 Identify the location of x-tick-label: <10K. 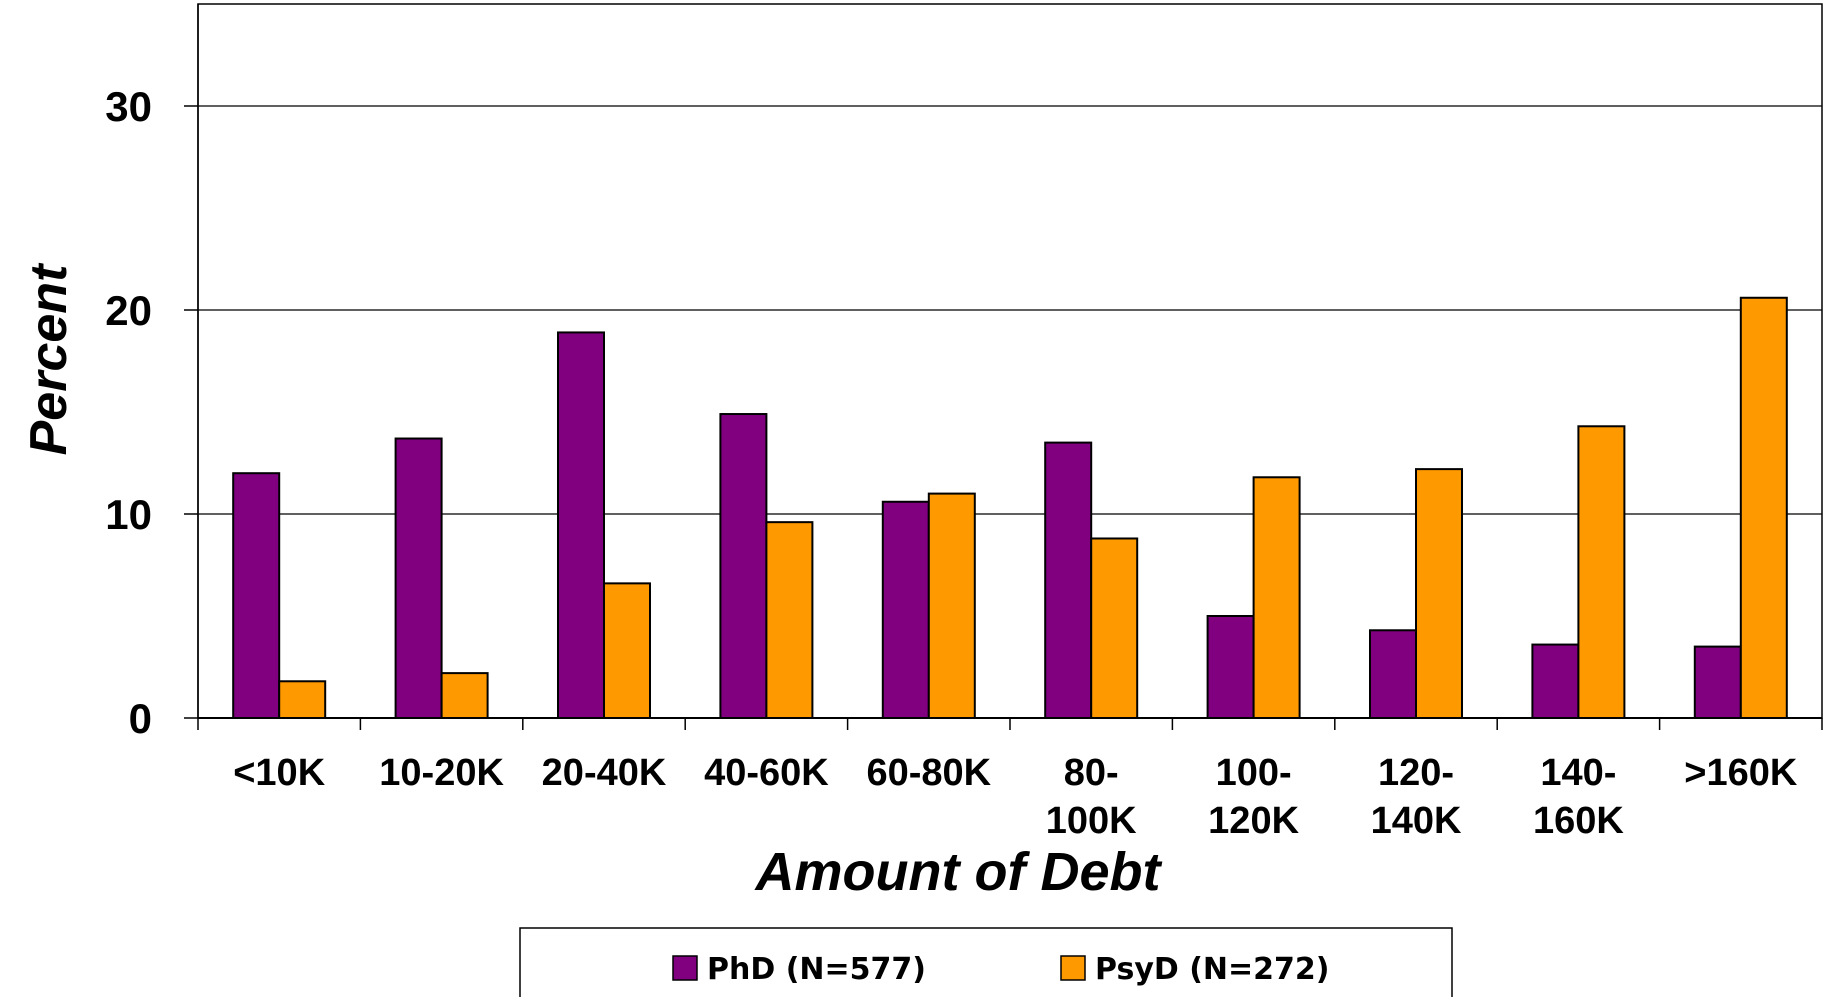
(279, 773).